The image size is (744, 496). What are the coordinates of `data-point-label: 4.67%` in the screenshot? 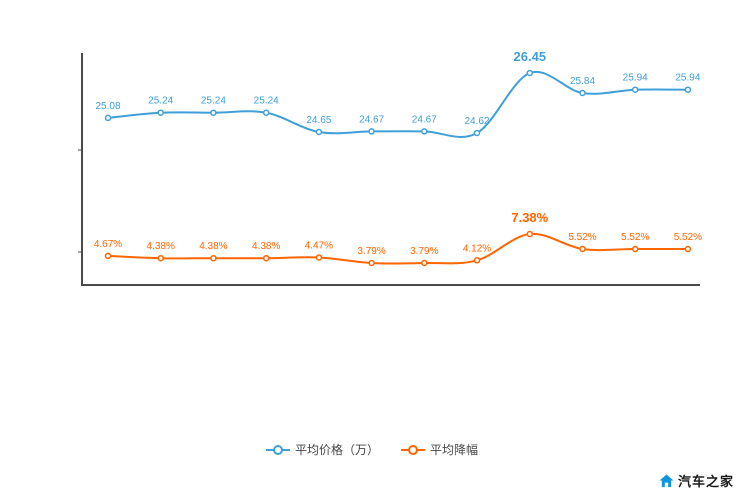 It's located at (108, 244).